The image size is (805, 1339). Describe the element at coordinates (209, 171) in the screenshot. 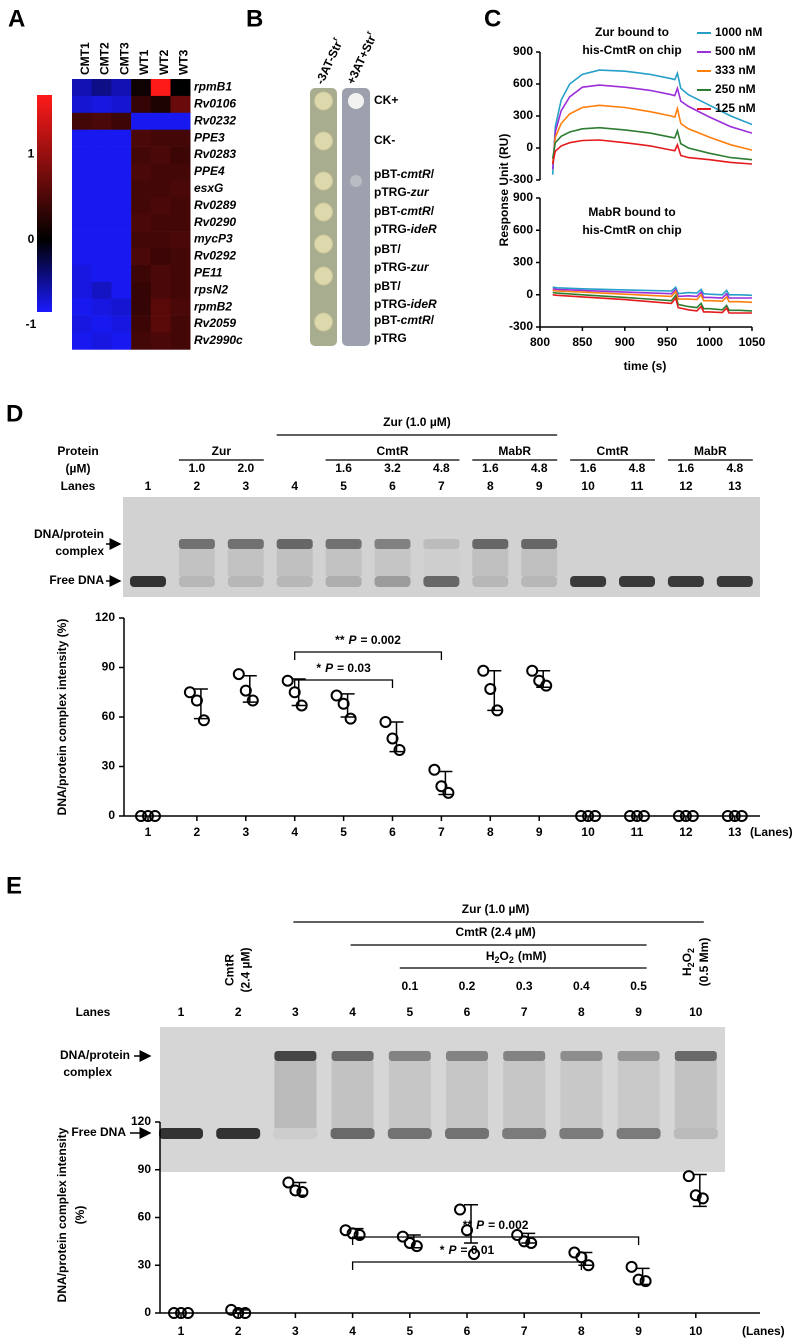

I see `row-label: PPE4` at that location.